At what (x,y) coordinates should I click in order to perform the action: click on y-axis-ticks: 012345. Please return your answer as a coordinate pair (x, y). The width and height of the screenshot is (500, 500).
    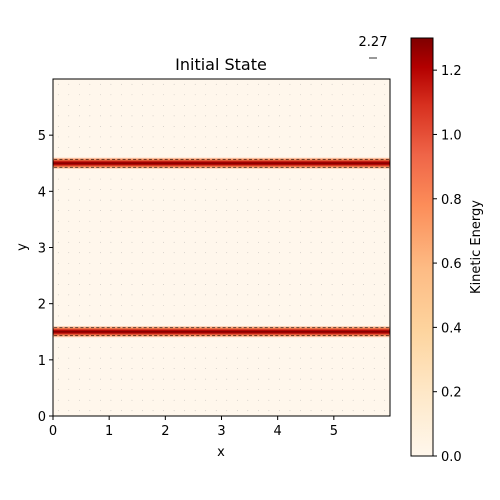
    Looking at the image, I should click on (45, 277).